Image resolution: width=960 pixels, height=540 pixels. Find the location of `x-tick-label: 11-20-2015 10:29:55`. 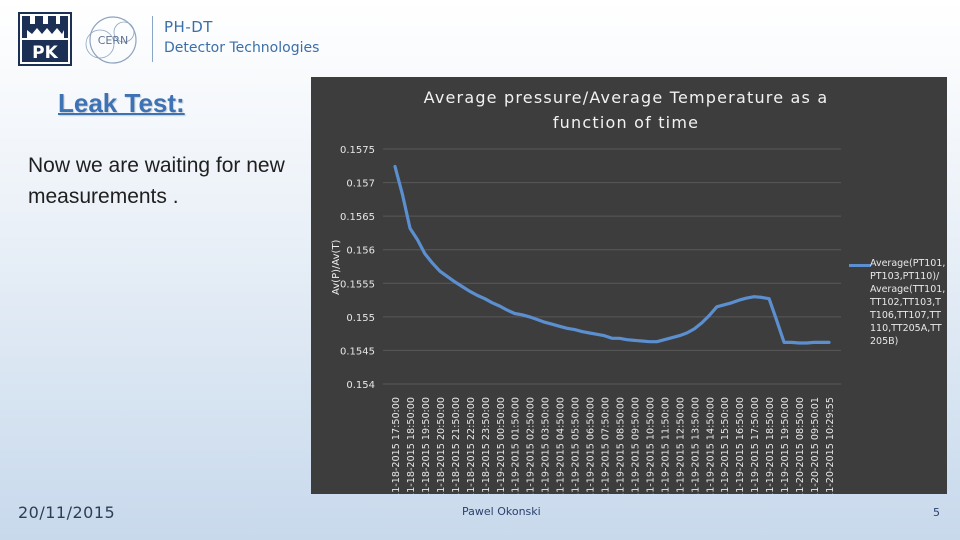

x-tick-label: 11-20-2015 10:29:55 is located at coordinates (830, 445).